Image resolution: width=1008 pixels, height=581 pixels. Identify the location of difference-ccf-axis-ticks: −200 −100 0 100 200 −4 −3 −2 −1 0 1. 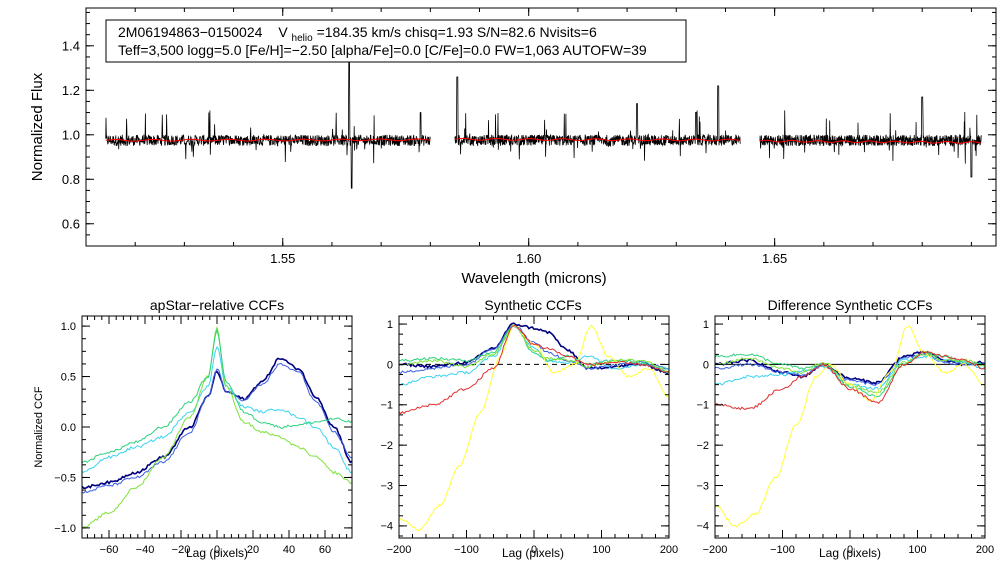
(845, 436).